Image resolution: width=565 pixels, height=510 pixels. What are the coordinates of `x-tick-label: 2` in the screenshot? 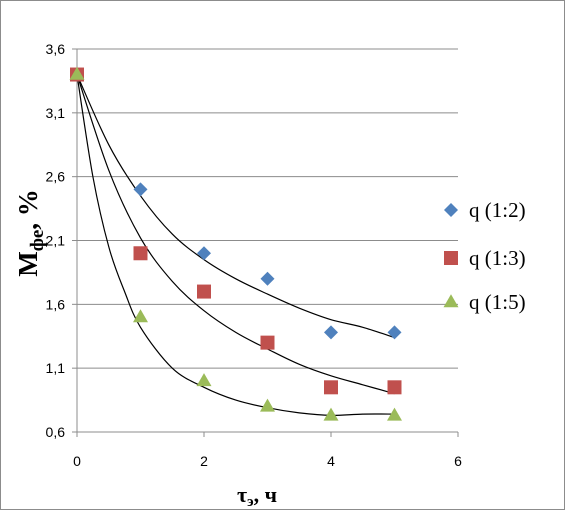 It's located at (204, 461).